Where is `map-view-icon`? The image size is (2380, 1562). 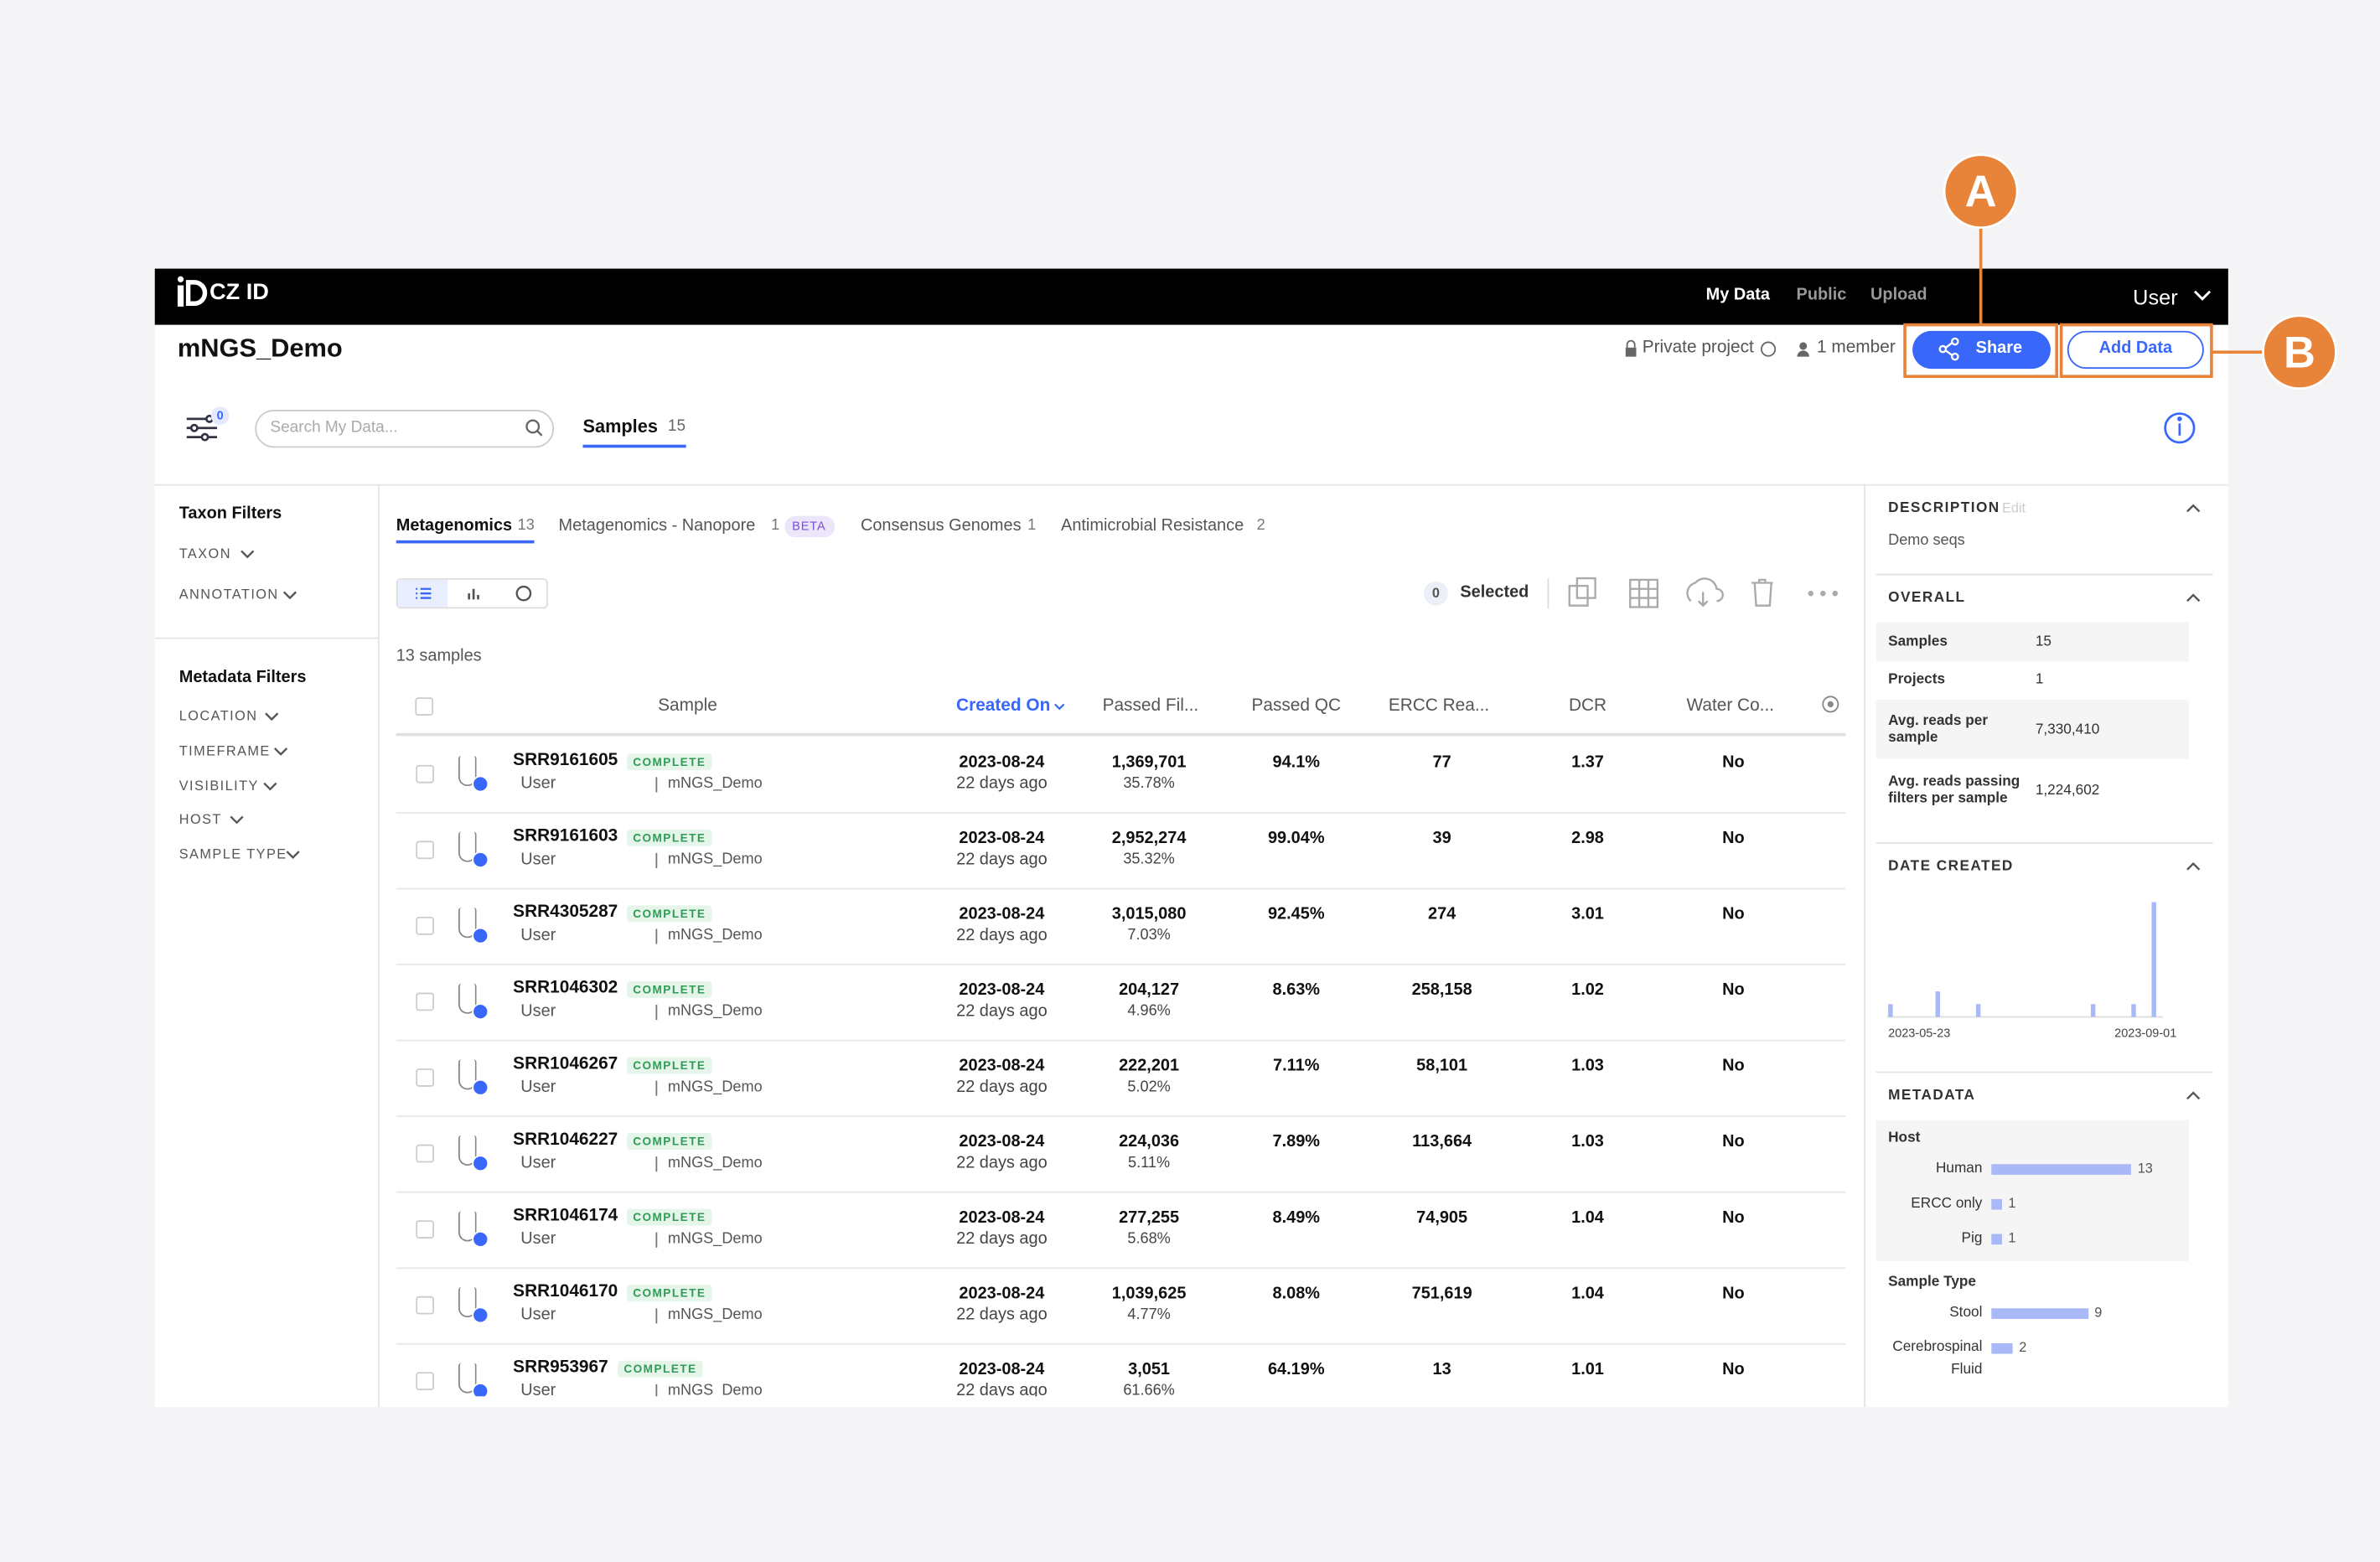 map-view-icon is located at coordinates (523, 593).